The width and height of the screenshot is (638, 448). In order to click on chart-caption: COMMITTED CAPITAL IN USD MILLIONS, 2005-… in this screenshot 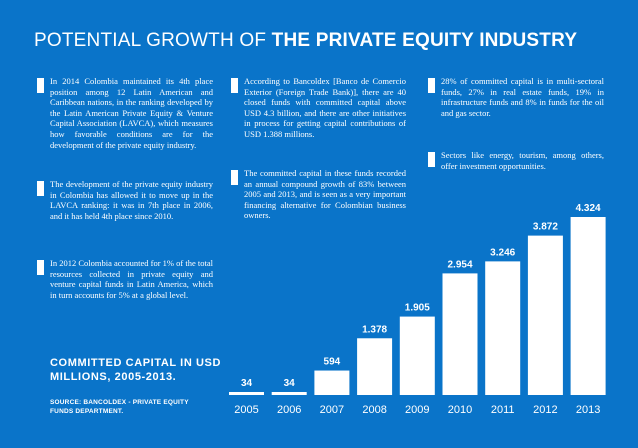, I will do `click(136, 370)`.